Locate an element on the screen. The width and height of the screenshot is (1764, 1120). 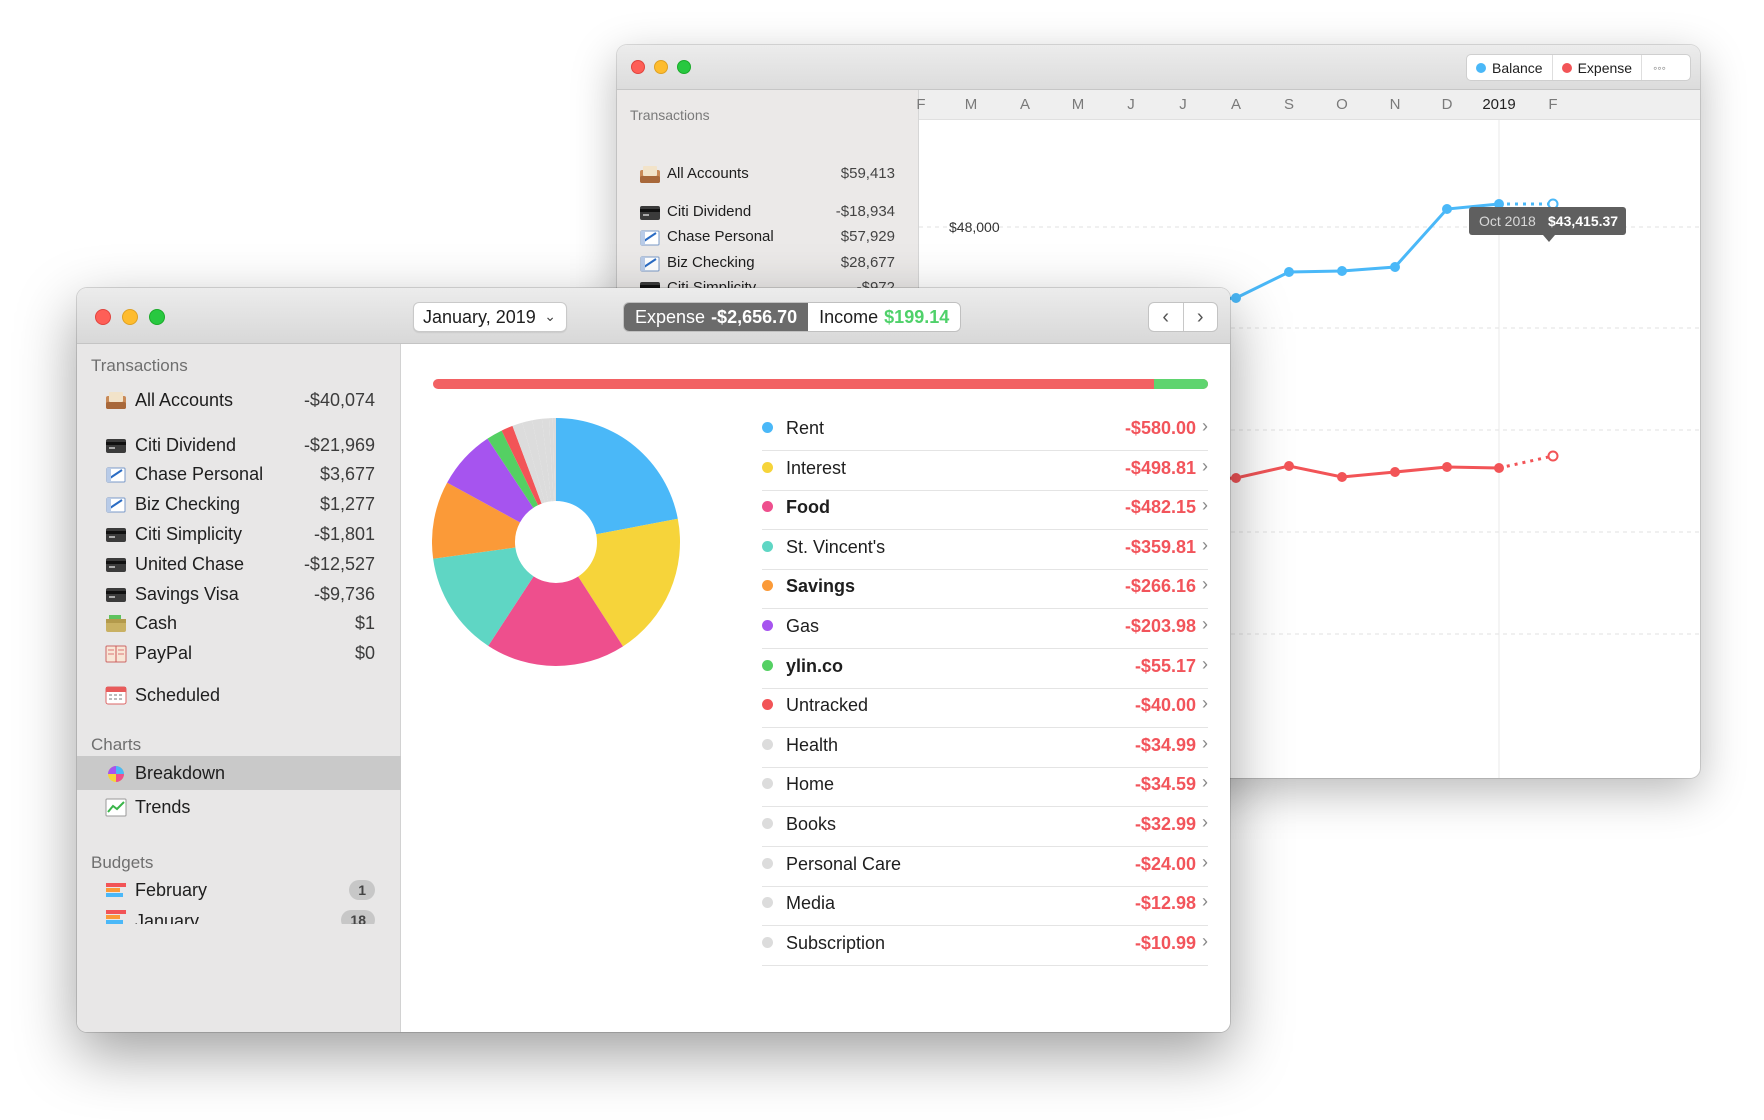
category-row: Food -$482.15 › is located at coordinates (985, 508).